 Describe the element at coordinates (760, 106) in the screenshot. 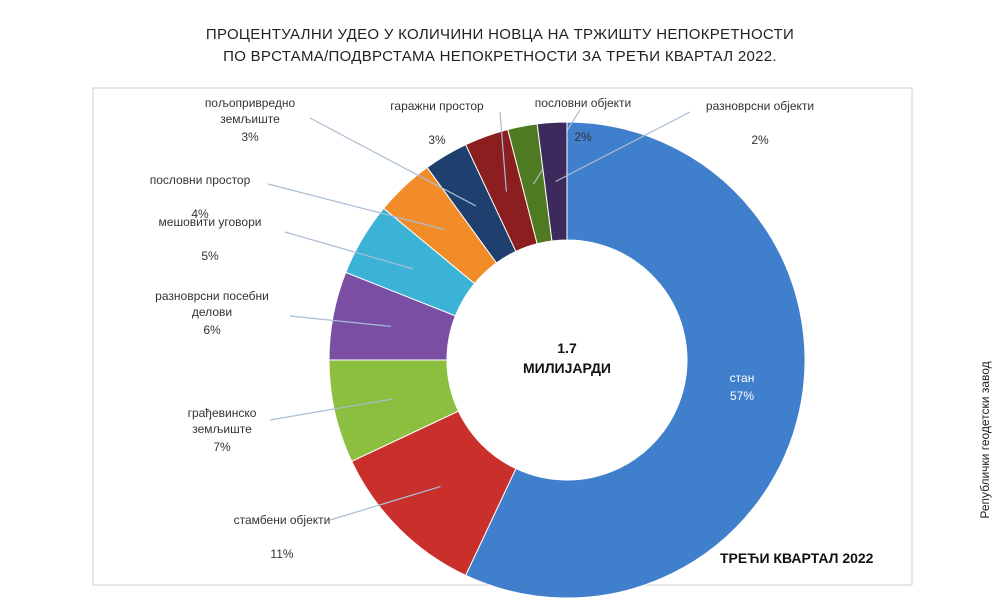

I see `slice-label: разноврсни објекти` at that location.